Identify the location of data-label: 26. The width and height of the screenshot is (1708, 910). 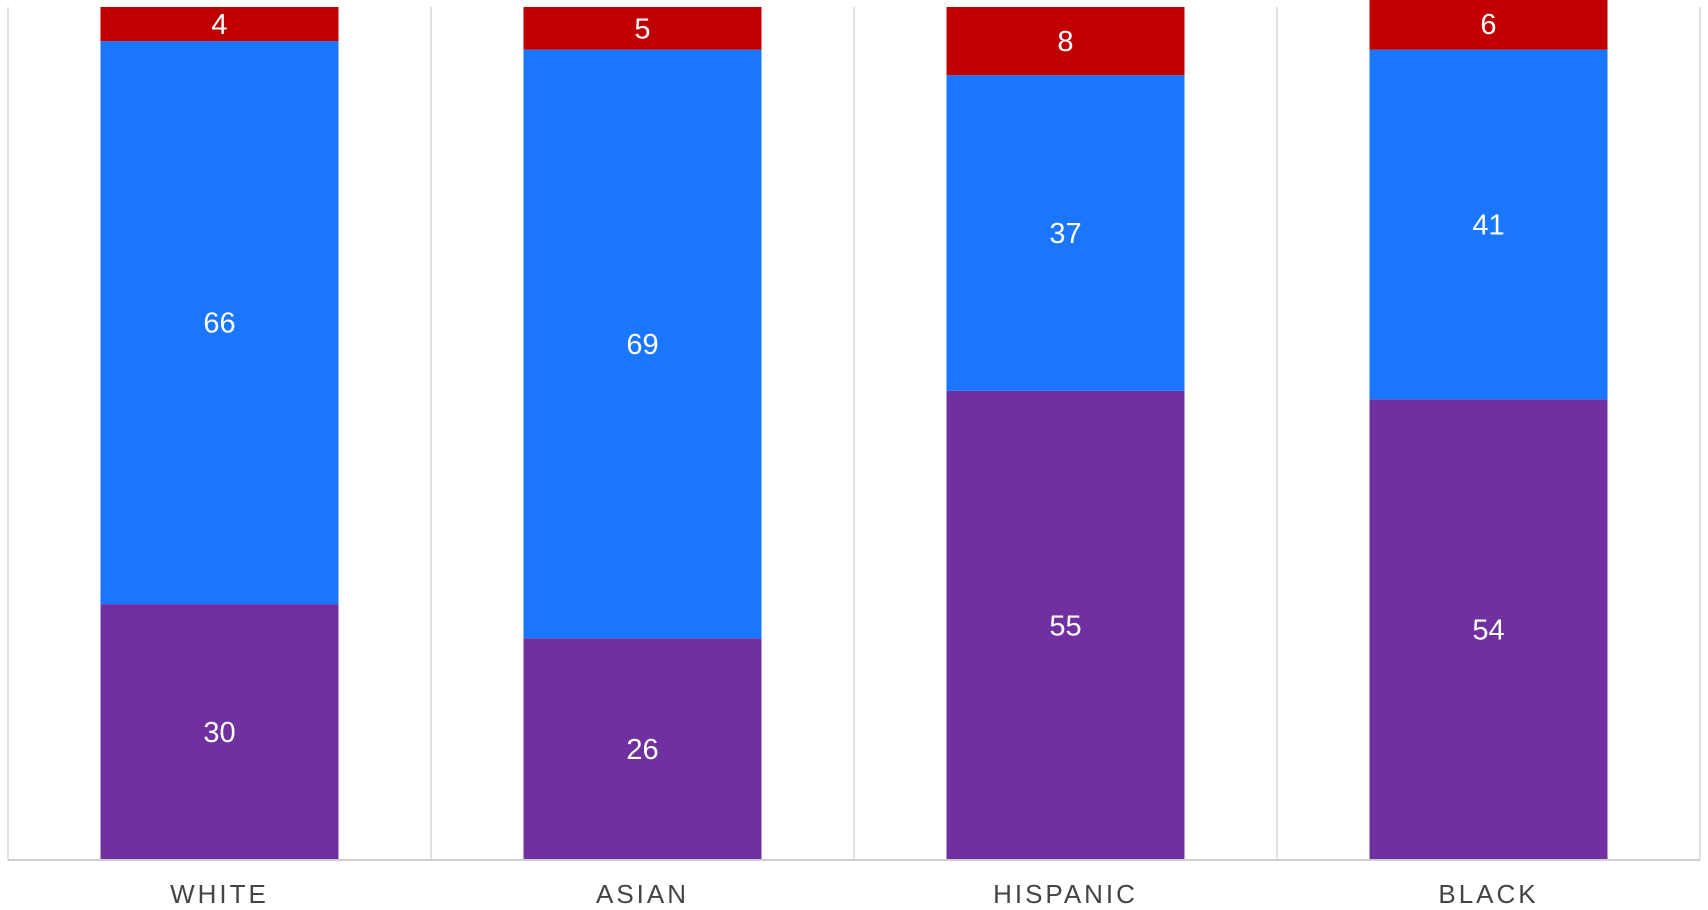
(642, 750).